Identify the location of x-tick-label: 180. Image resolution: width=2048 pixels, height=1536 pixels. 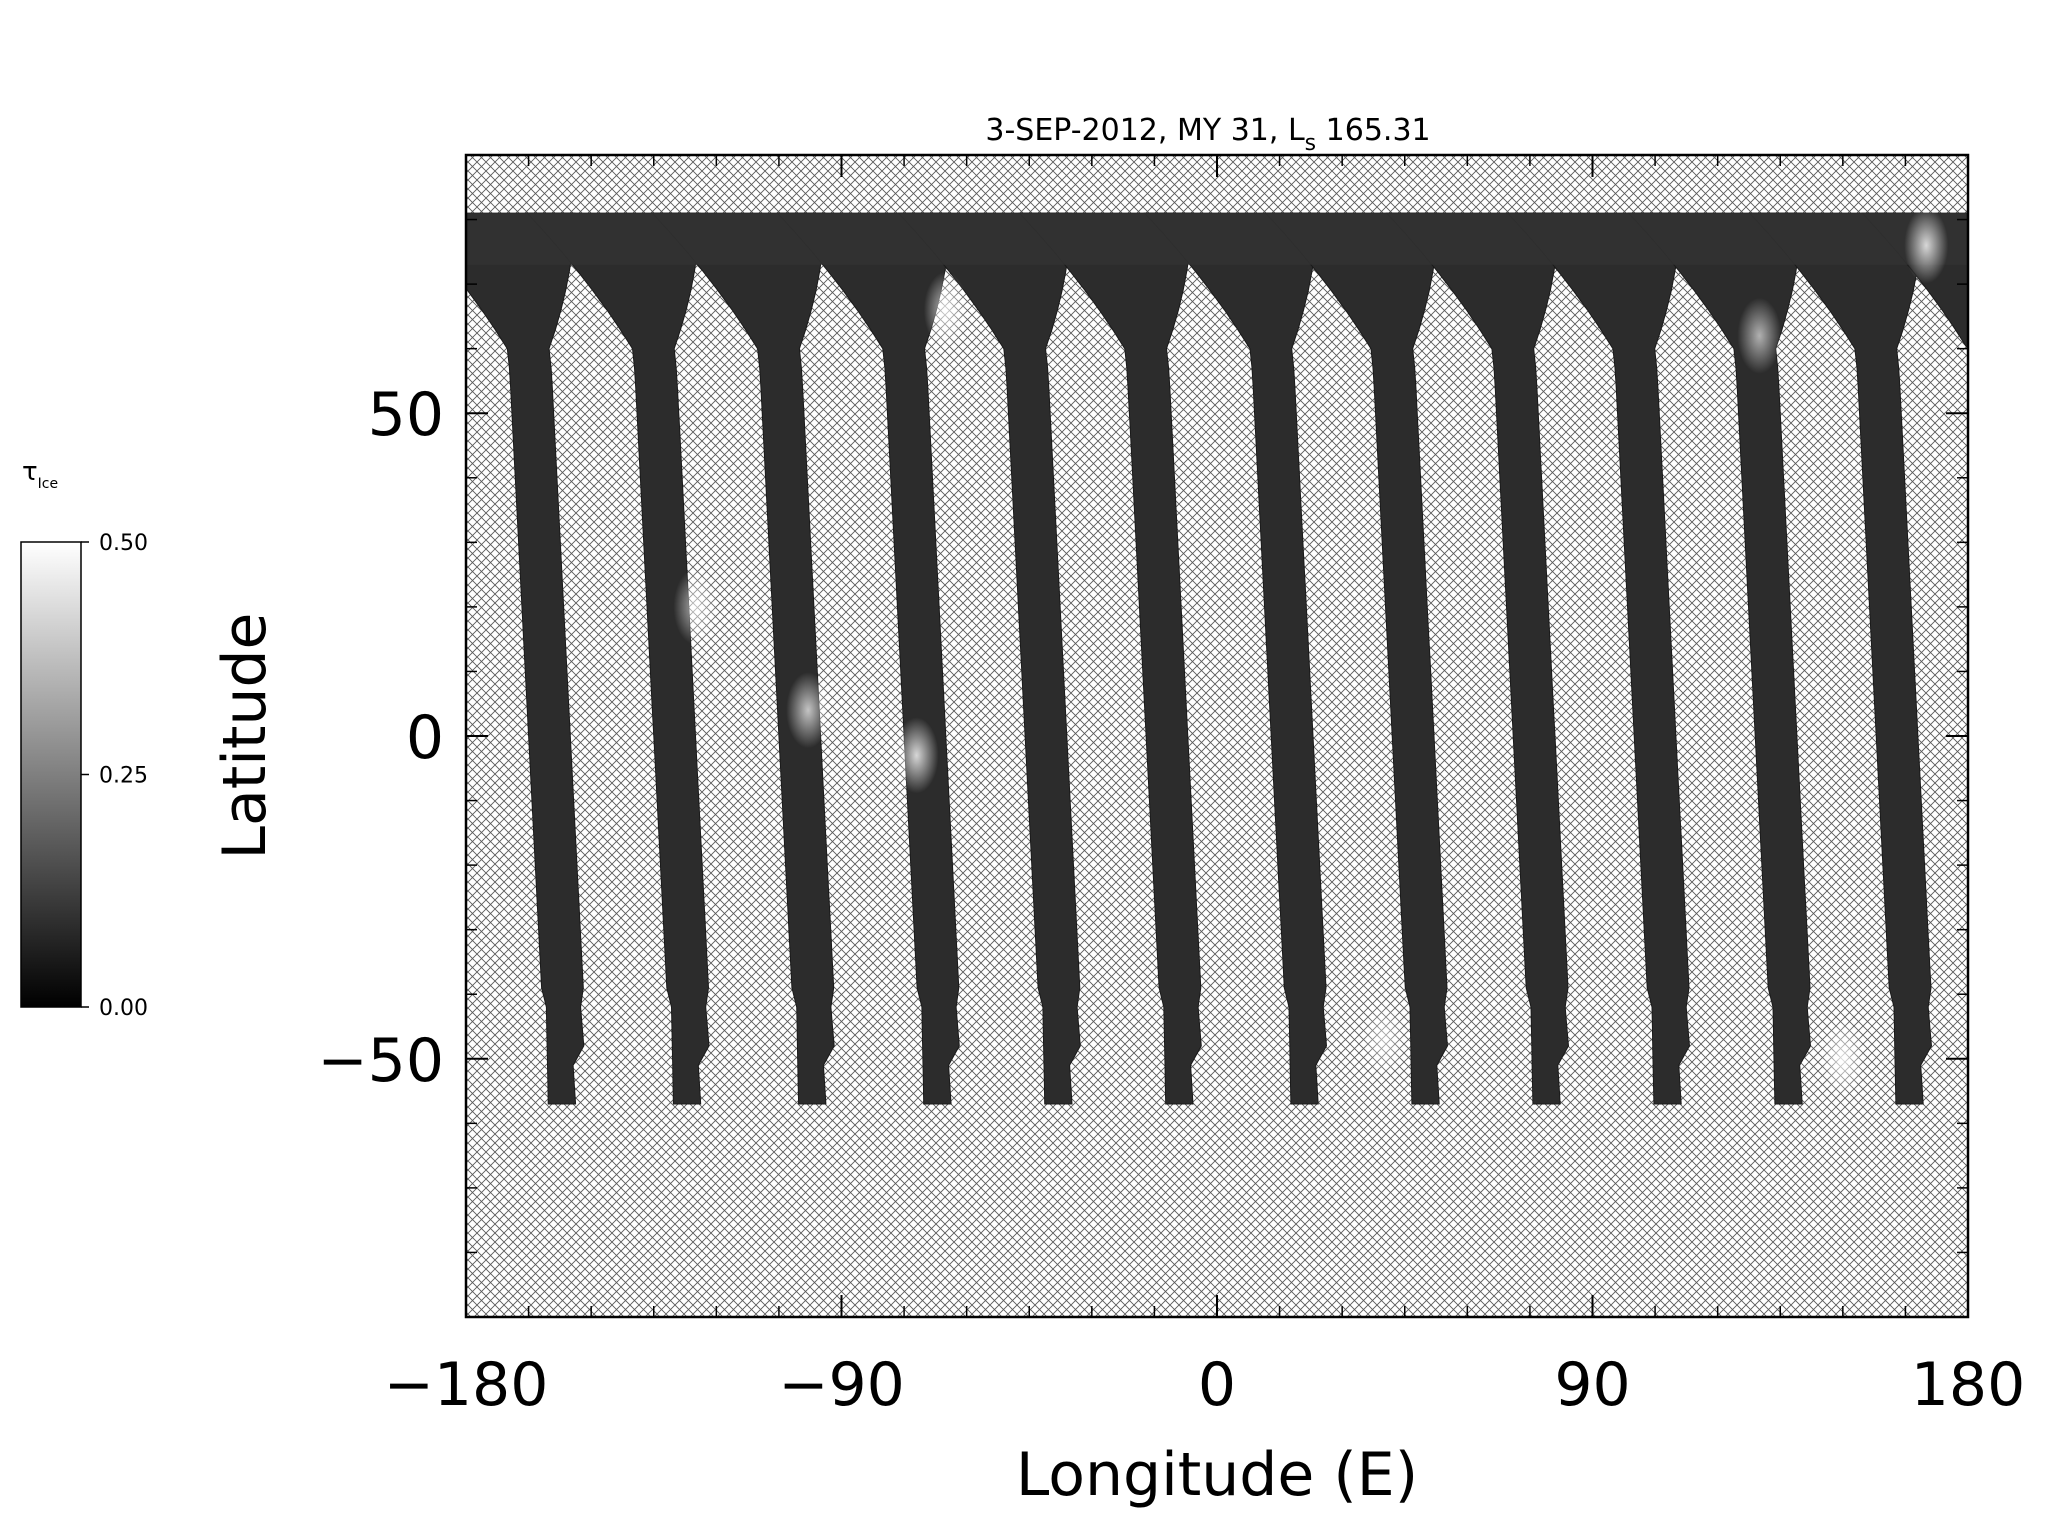
(1968, 1385).